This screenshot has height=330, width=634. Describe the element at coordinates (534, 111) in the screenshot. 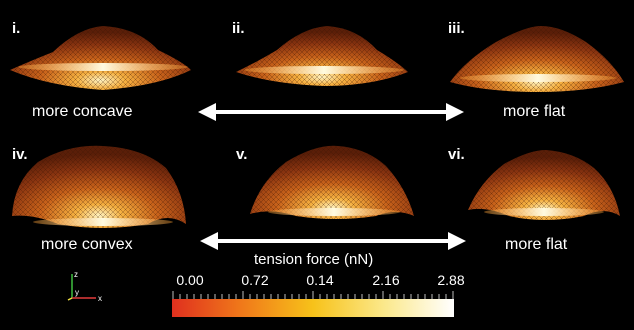

I see `caption-more-flat-top: more flat` at that location.